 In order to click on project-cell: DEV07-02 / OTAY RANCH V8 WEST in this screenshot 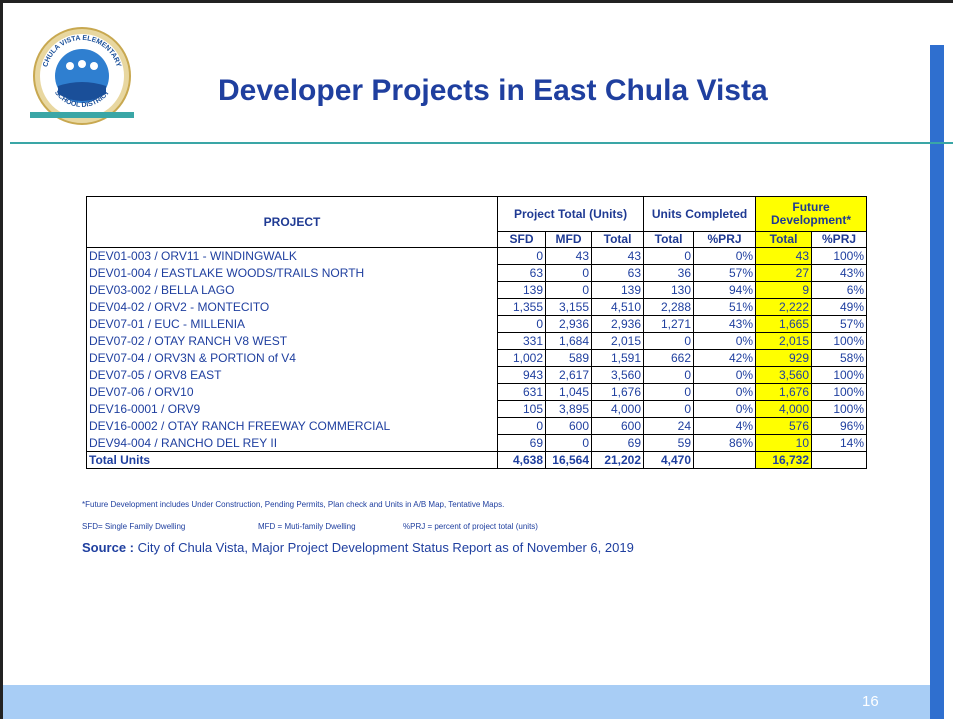, I will do `click(292, 341)`.